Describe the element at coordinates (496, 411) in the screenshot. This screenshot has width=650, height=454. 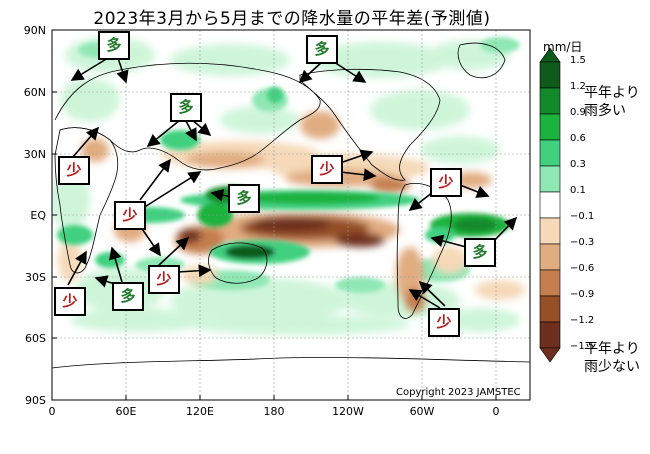
I see `x-label-0-right: 0` at that location.